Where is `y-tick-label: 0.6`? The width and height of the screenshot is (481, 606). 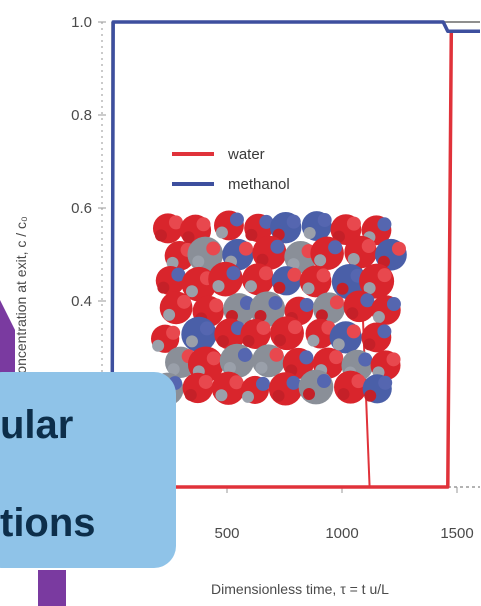 y-tick-label: 0.6 is located at coordinates (81, 208).